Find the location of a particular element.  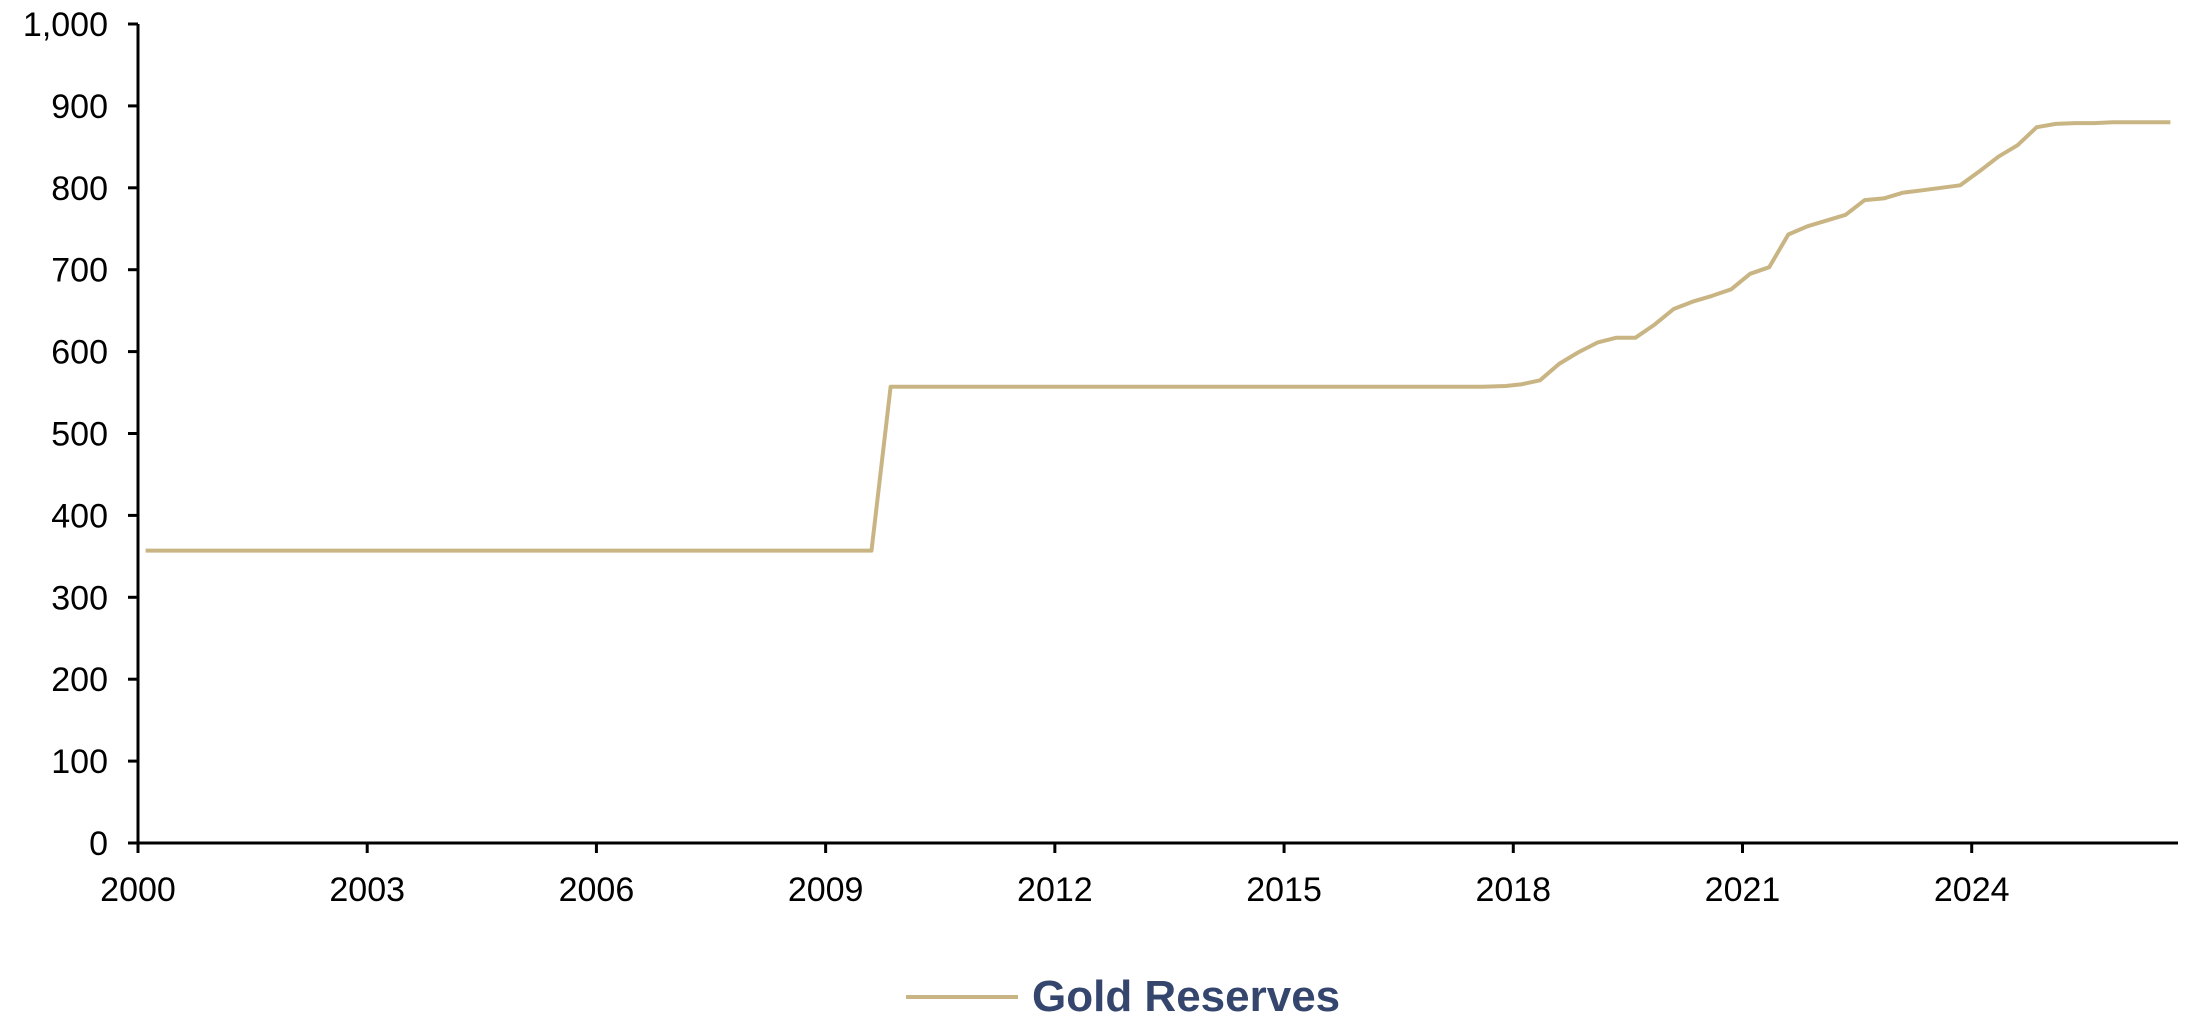

y-tick-label: 400 is located at coordinates (79, 516).